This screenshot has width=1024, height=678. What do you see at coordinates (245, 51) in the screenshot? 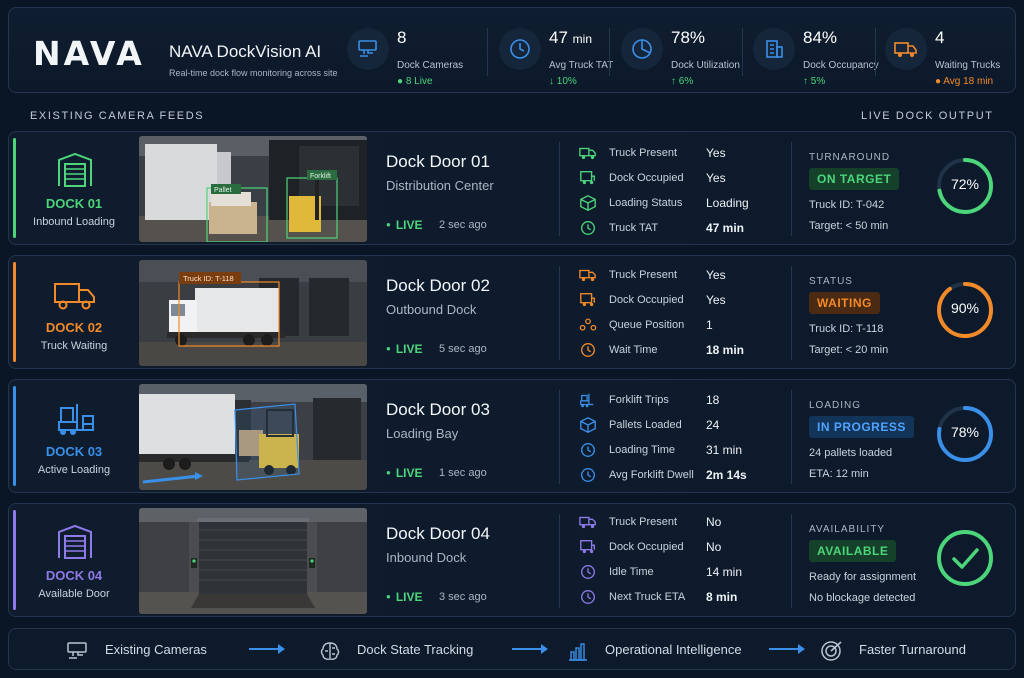
I see `app-title: NAVA DockVision AI` at bounding box center [245, 51].